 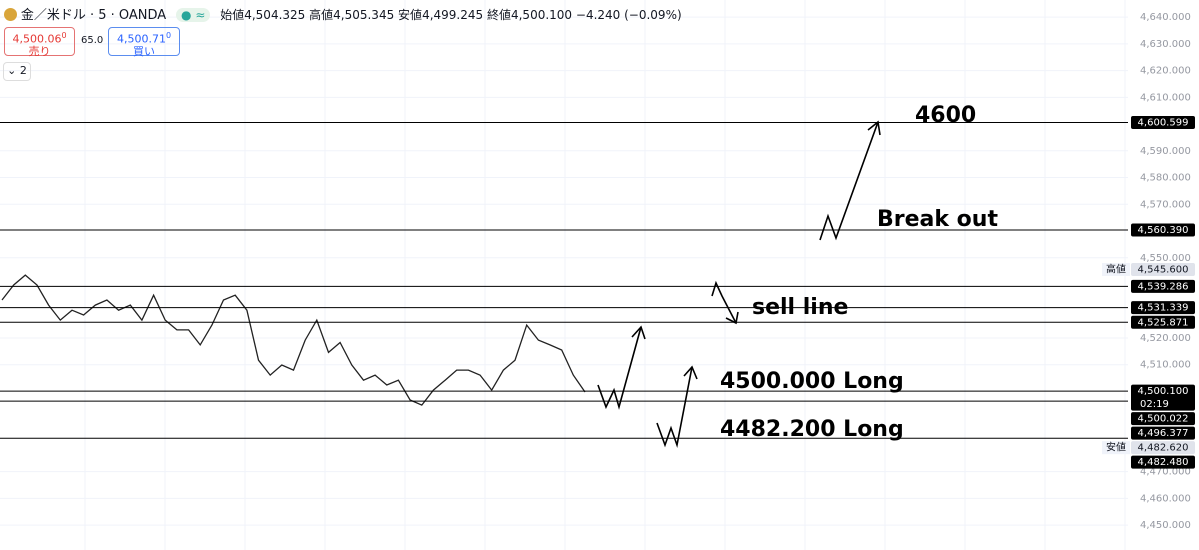 I want to click on price-label-text: 4,496.377, so click(x=1163, y=433).